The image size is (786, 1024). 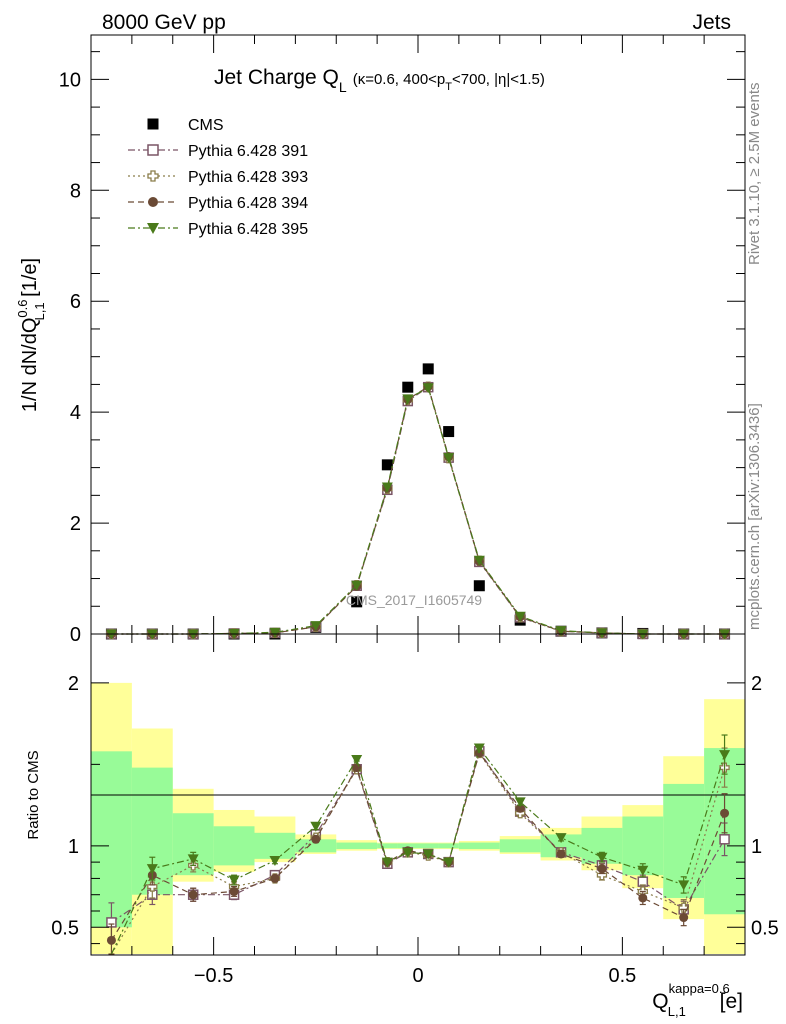 What do you see at coordinates (164, 22) in the screenshot?
I see `header-energy-label: 8000 GeV pp` at bounding box center [164, 22].